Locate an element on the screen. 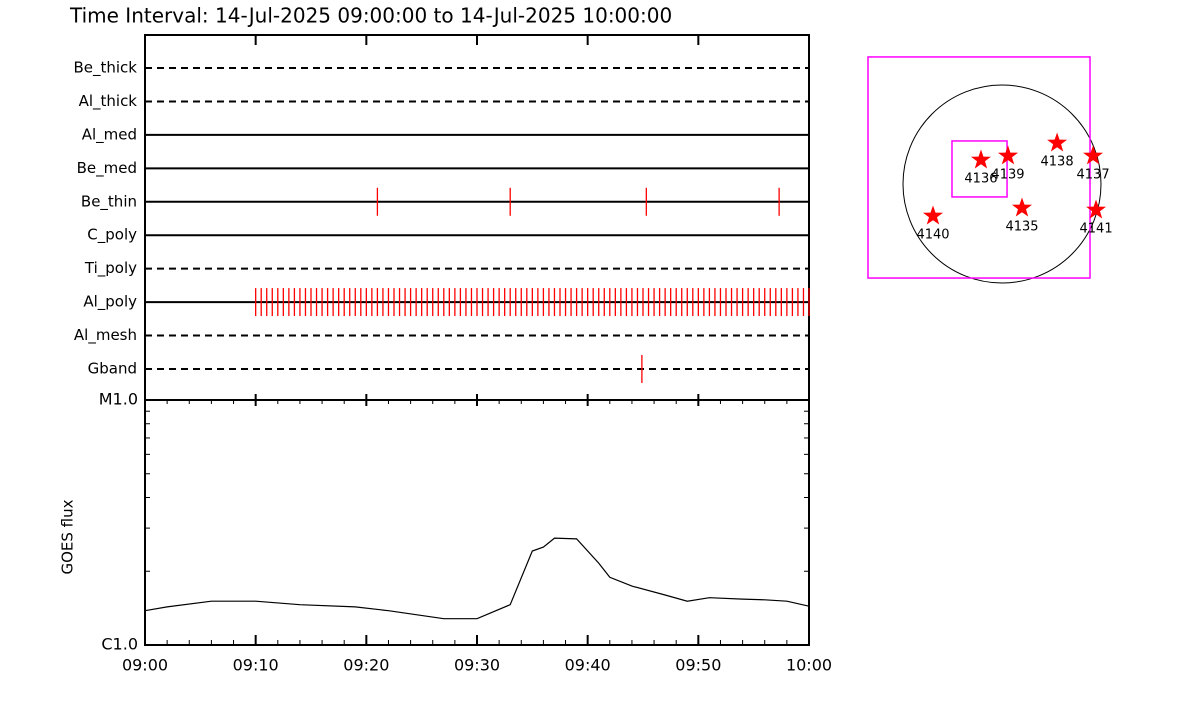  region-label: 4138 is located at coordinates (1057, 161).